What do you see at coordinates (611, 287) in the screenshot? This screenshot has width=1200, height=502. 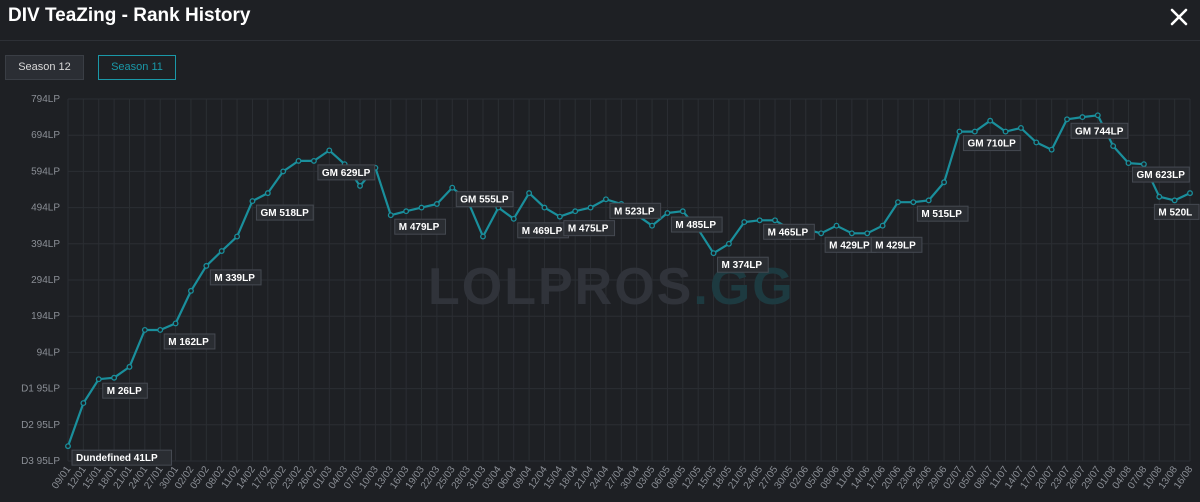 I see `svg-text: LOLPROS.GG` at bounding box center [611, 287].